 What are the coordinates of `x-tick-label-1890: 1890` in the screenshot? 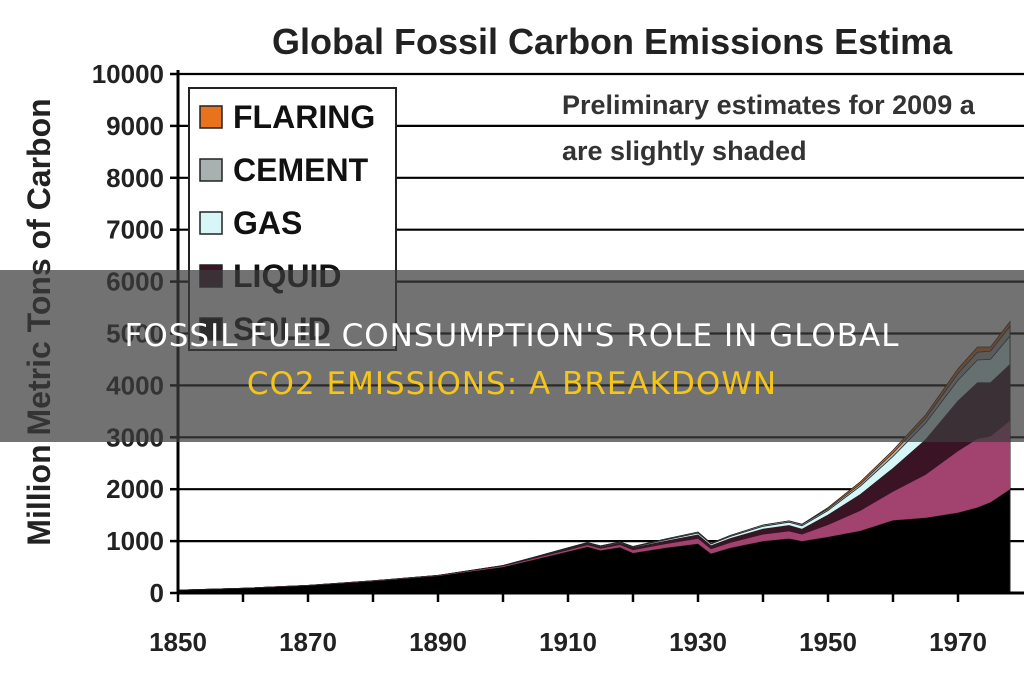 It's located at (438, 642).